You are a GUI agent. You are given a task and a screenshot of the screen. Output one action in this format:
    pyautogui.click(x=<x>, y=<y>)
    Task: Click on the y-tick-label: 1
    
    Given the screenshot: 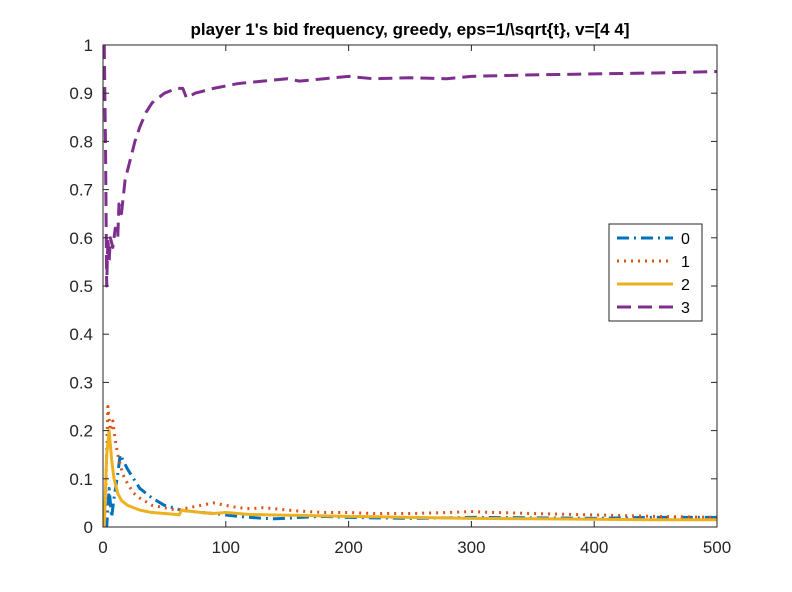 What is the action you would take?
    pyautogui.click(x=88, y=45)
    